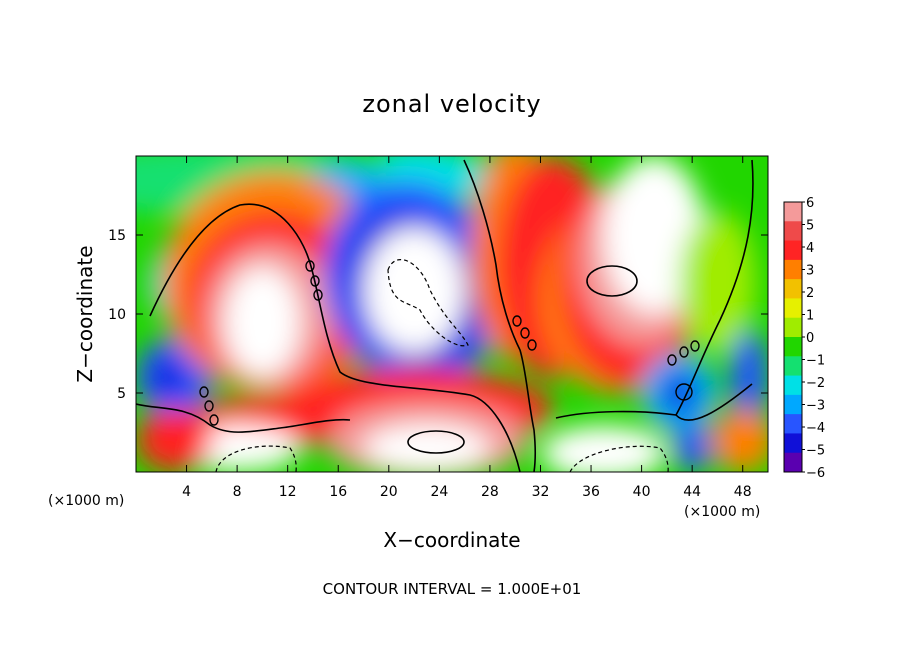 The height and width of the screenshot is (654, 904). Describe the element at coordinates (815, 451) in the screenshot. I see `colorbar-label: −5` at that location.